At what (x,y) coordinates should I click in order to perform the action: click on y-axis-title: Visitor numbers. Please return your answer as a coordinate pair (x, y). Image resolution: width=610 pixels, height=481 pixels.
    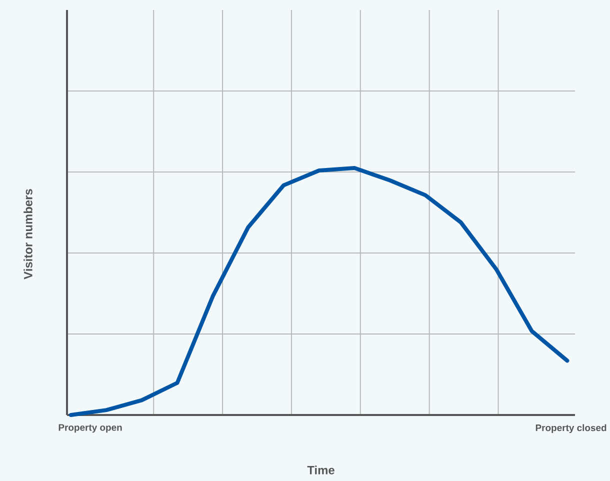
    Looking at the image, I should click on (28, 234).